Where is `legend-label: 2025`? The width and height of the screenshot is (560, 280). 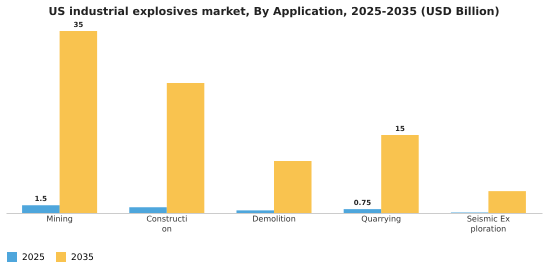 legend-label: 2025 is located at coordinates (33, 258).